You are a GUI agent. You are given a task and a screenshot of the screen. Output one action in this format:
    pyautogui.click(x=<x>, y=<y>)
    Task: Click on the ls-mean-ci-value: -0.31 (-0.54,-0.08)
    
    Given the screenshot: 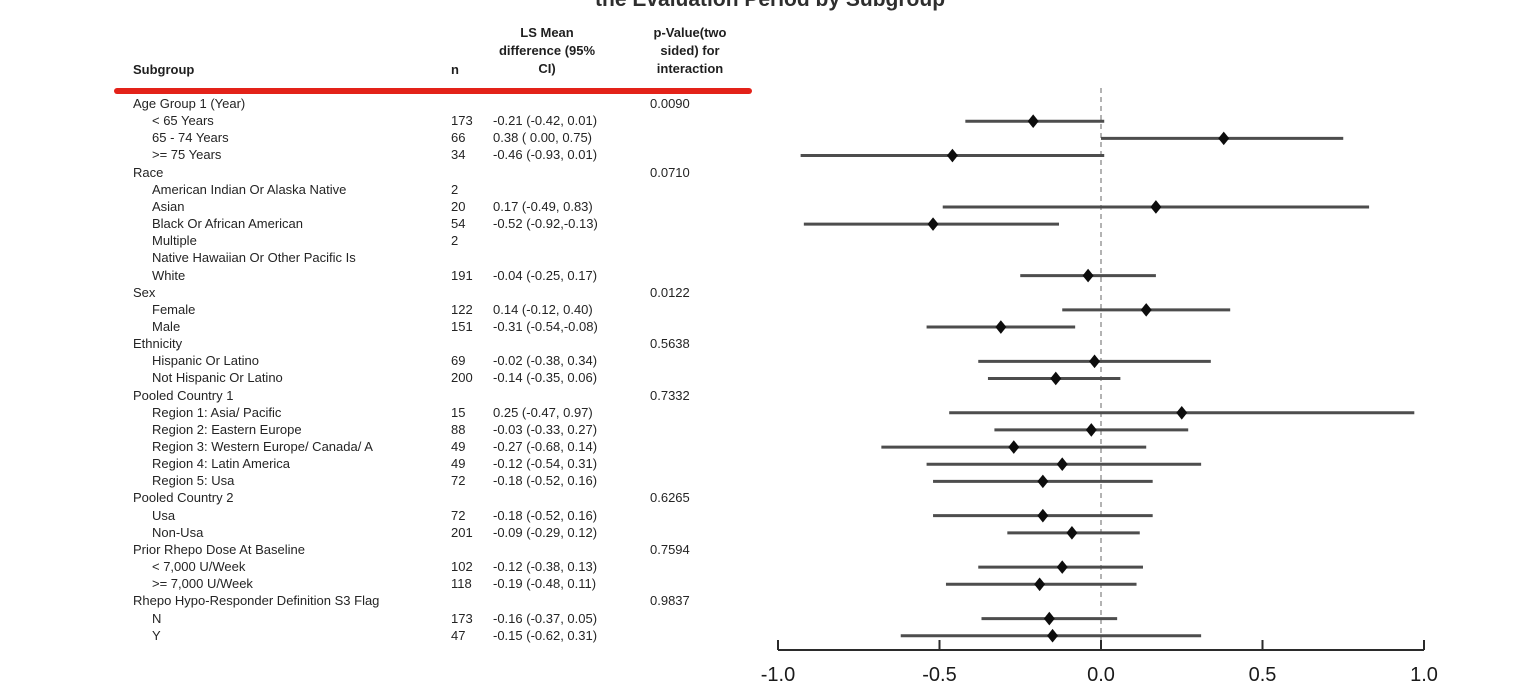 What is the action you would take?
    pyautogui.click(x=545, y=326)
    